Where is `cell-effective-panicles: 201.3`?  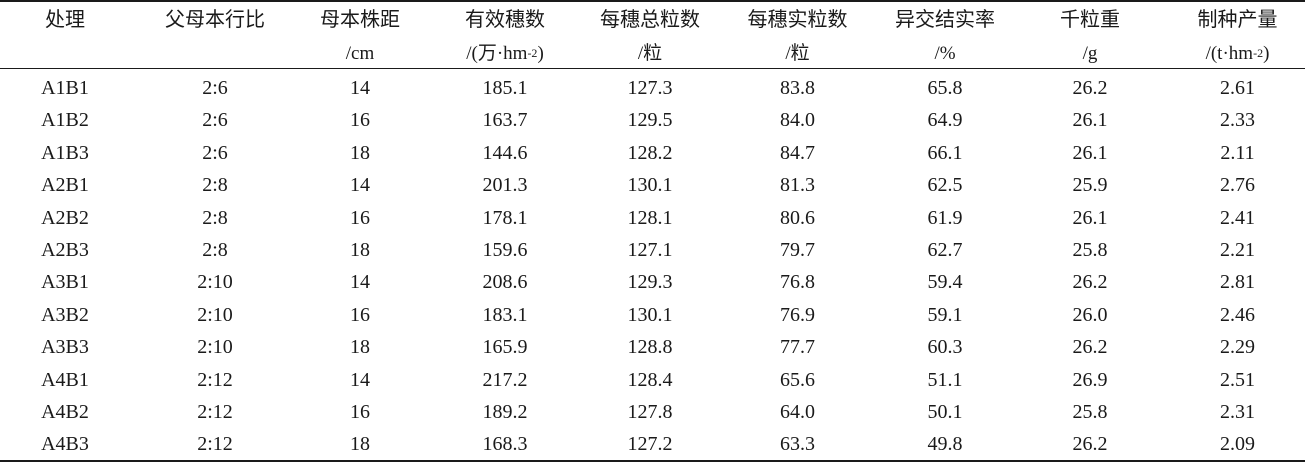
cell-effective-panicles: 201.3 is located at coordinates (505, 185).